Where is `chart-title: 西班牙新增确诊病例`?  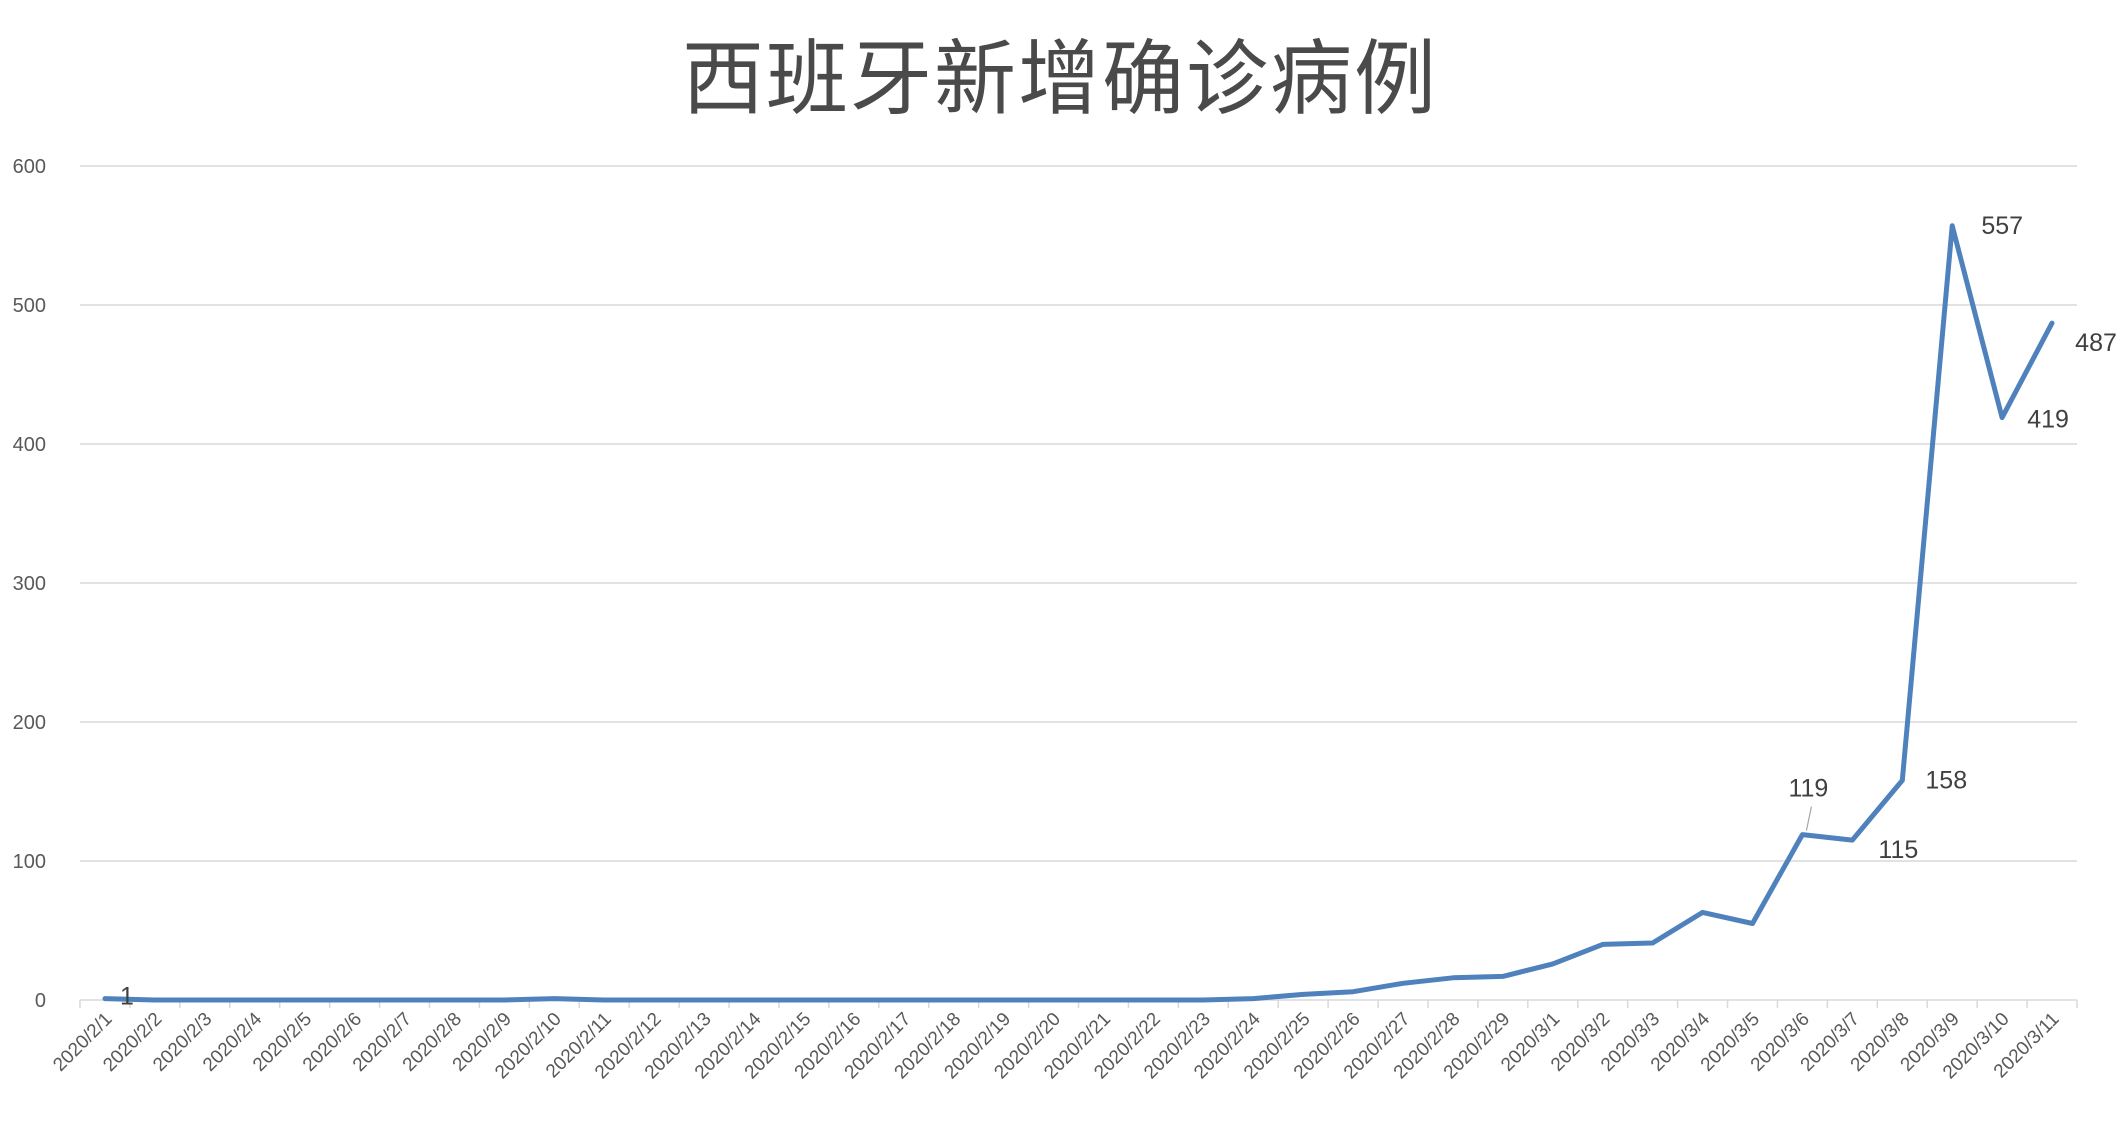
chart-title: 西班牙新增确诊病例 is located at coordinates (1059, 79).